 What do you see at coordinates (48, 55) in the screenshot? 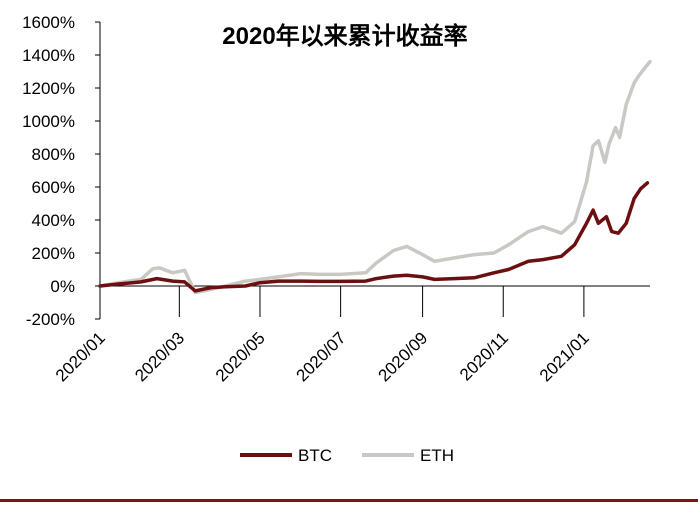
I see `y-tick-label: 1400%` at bounding box center [48, 55].